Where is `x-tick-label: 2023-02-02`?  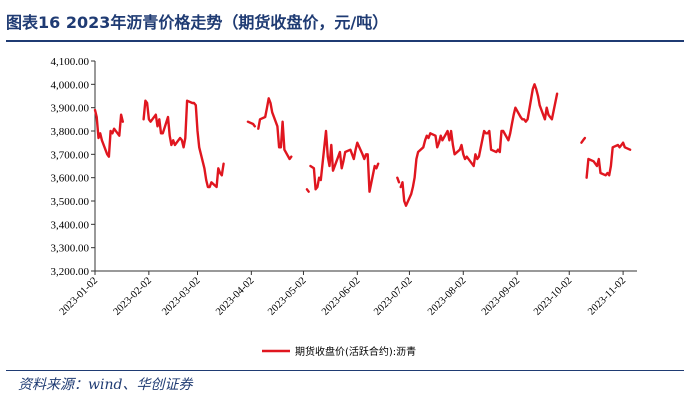 x-tick-label: 2023-02-02 is located at coordinates (133, 296).